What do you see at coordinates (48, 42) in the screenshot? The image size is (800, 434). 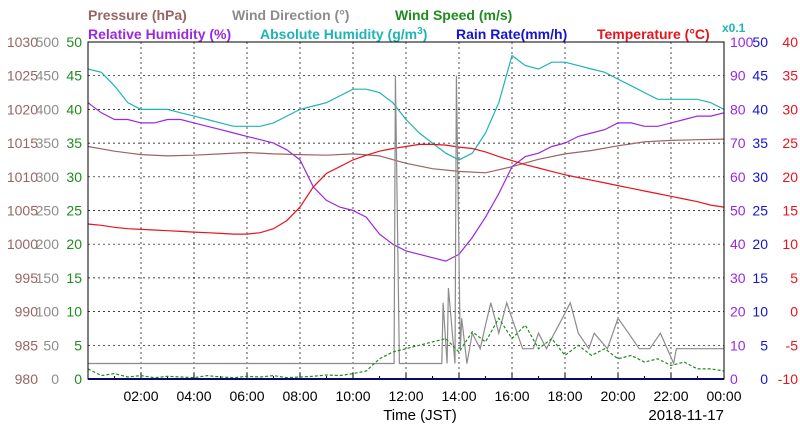 I see `y-tick-label-wind-direction: 500` at bounding box center [48, 42].